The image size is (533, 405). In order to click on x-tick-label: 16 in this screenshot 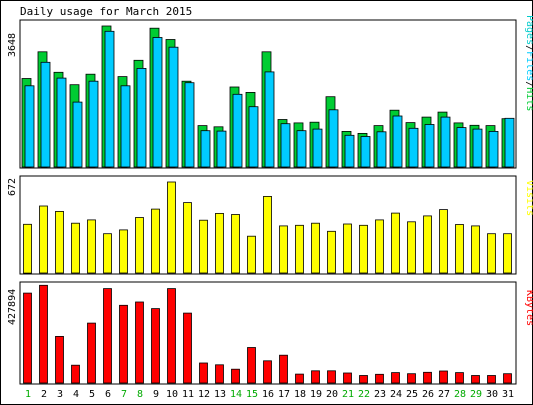, I will do `click(268, 394)`.